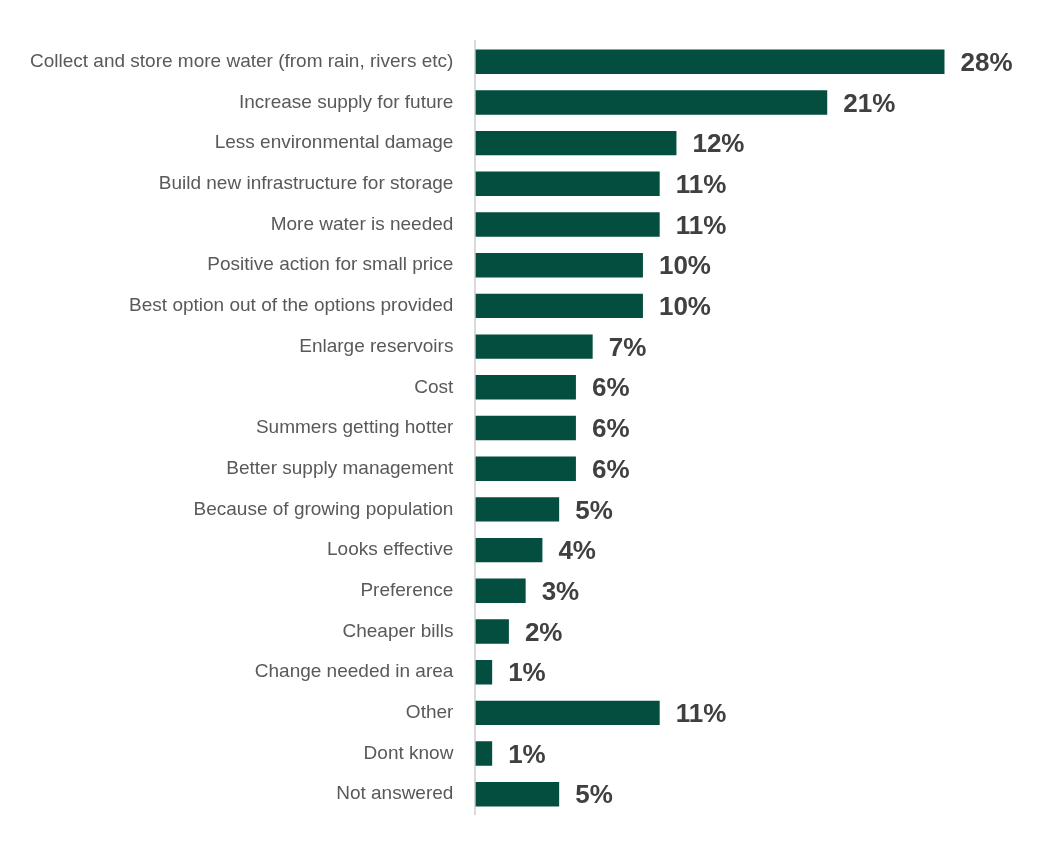 The height and width of the screenshot is (847, 1061). What do you see at coordinates (241, 60) in the screenshot?
I see `y-tick-label: Collect and store more water (from rain, rivers etc)` at bounding box center [241, 60].